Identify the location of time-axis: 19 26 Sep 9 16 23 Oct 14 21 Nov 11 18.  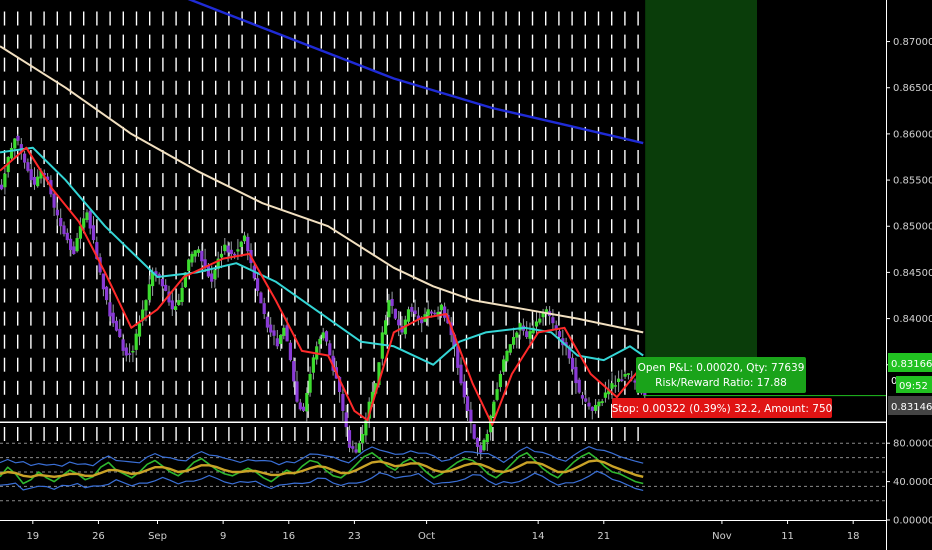
(443, 531).